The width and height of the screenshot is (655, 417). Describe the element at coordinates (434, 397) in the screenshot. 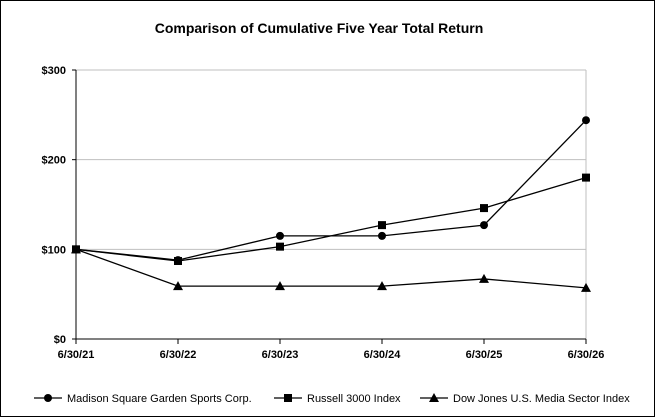

I see `legend-marker-triangle` at that location.